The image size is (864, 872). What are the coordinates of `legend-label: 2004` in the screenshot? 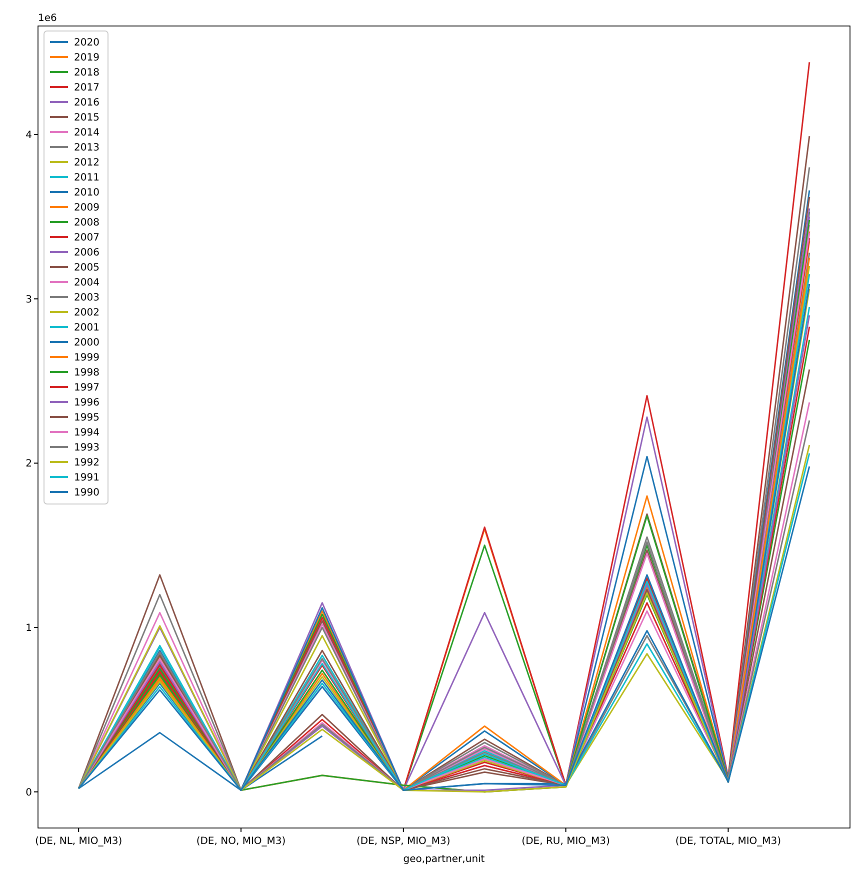 It's located at (87, 283).